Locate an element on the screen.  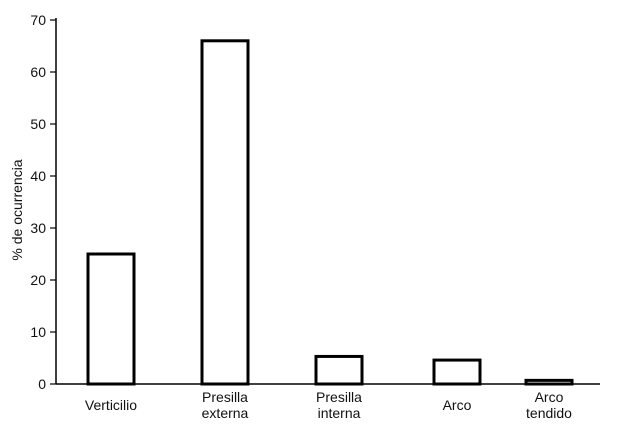
x-tick-label: Arco tendido is located at coordinates (549, 405).